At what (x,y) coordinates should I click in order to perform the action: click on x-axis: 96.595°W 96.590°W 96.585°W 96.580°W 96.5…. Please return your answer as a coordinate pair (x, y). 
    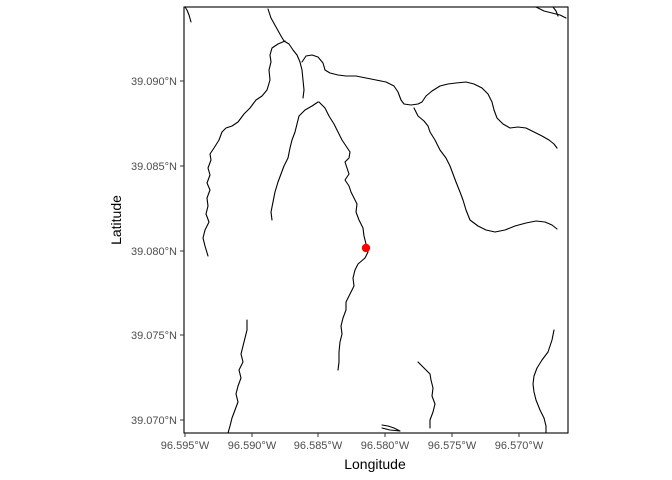
    Looking at the image, I should click on (352, 442).